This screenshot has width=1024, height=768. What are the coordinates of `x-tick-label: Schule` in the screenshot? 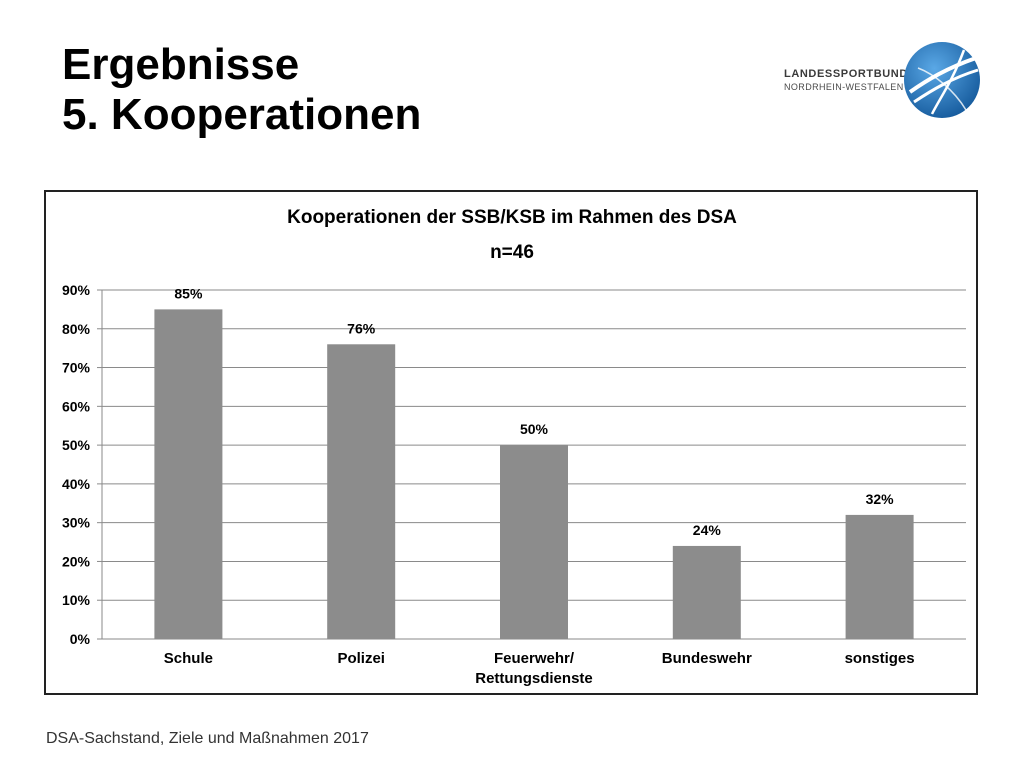 It's located at (188, 658).